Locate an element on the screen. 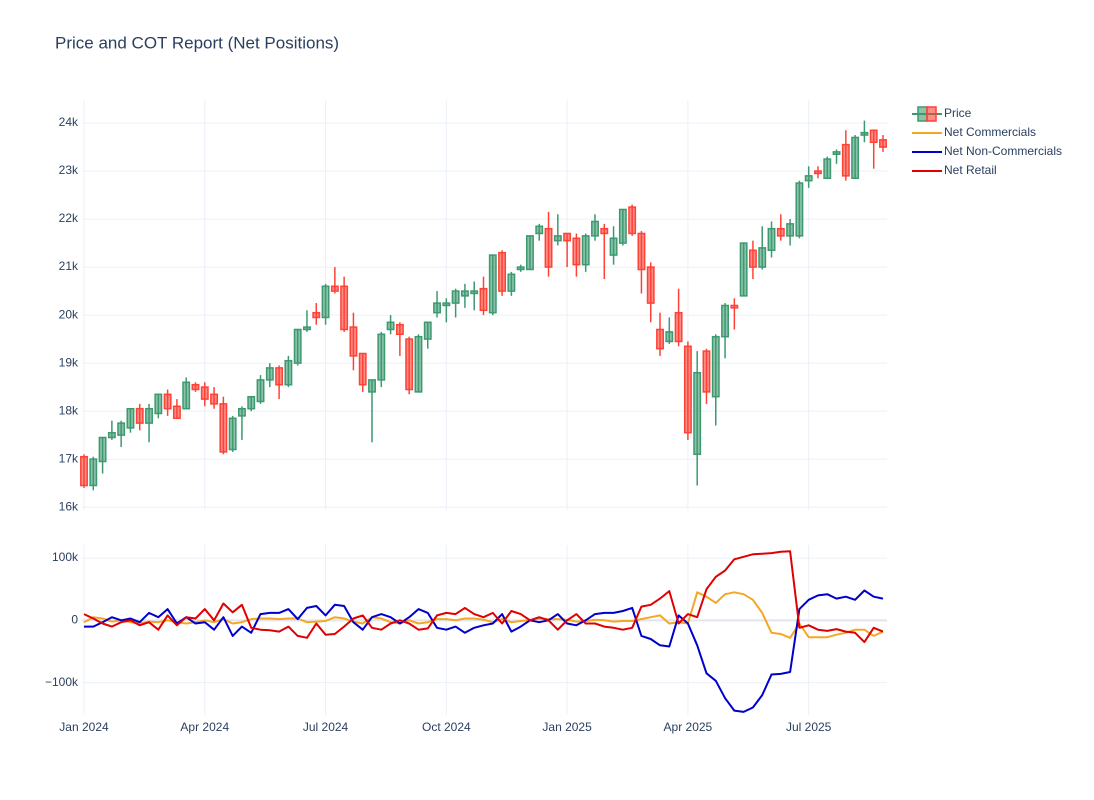  chart-title: Price and COT Report (Net Positions) is located at coordinates (197, 42).